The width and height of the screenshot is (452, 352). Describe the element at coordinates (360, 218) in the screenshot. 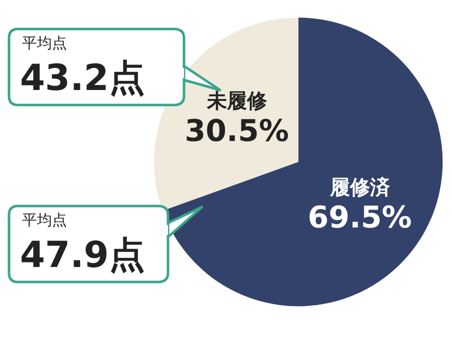

I see `data-label: 69.5%` at that location.